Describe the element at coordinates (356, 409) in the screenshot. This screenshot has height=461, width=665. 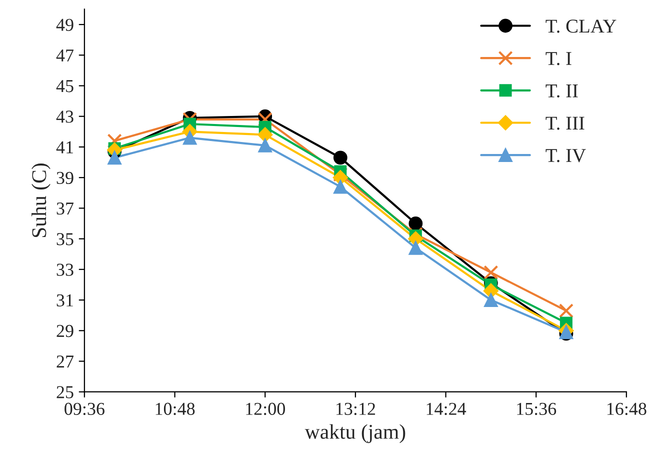
I see `x-tick-label: 13:12` at that location.